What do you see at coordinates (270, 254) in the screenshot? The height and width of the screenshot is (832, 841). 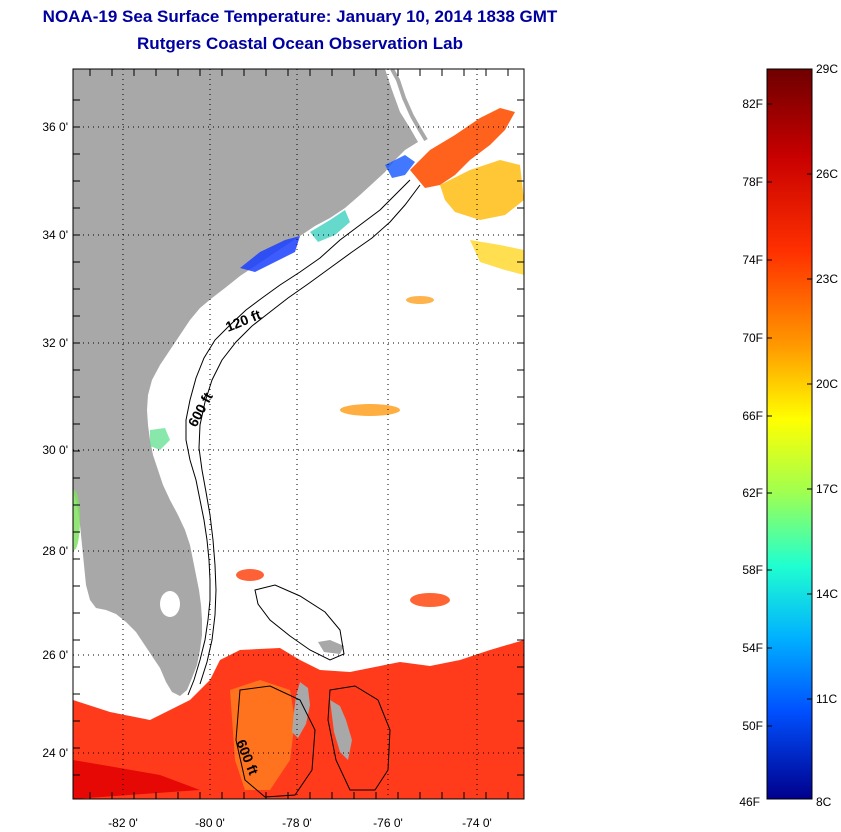 I see `sst-coastal-cold` at bounding box center [270, 254].